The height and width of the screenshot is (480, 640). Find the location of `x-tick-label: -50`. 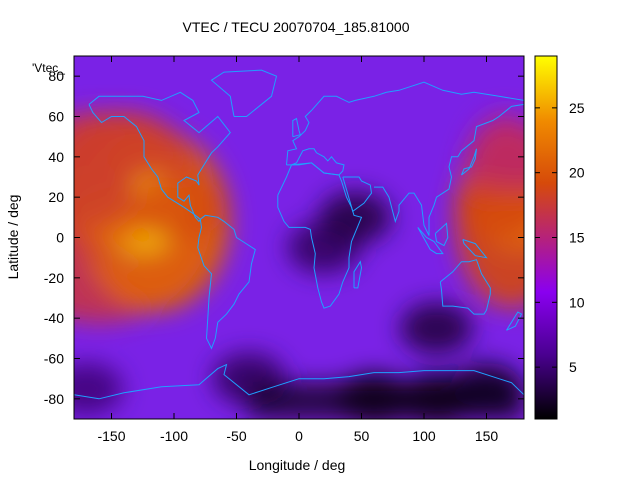

x-tick-label: -50 is located at coordinates (236, 436).